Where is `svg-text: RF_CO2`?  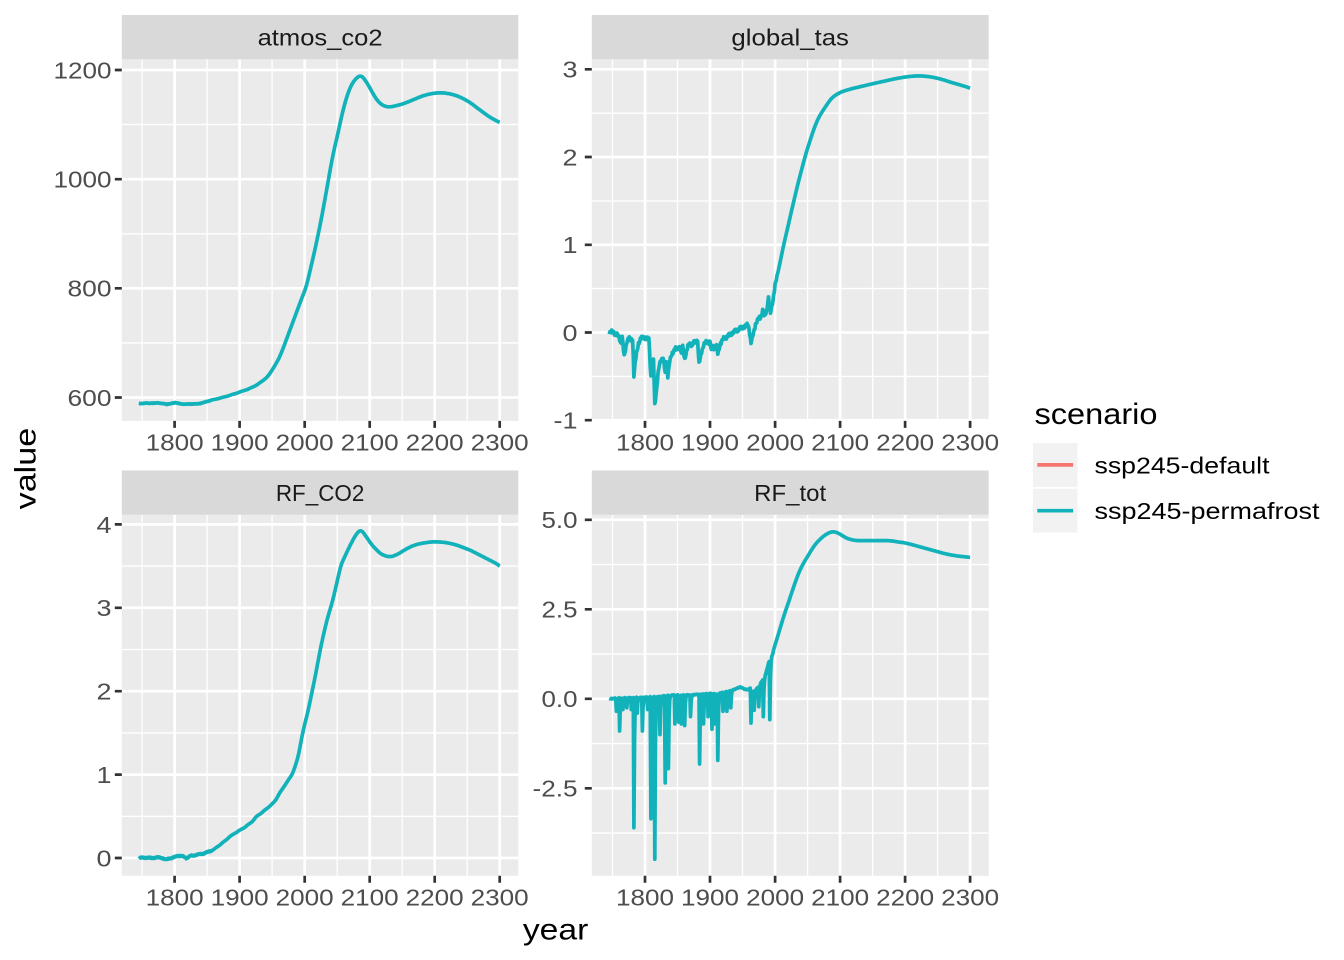
svg-text: RF_CO2 is located at coordinates (320, 493).